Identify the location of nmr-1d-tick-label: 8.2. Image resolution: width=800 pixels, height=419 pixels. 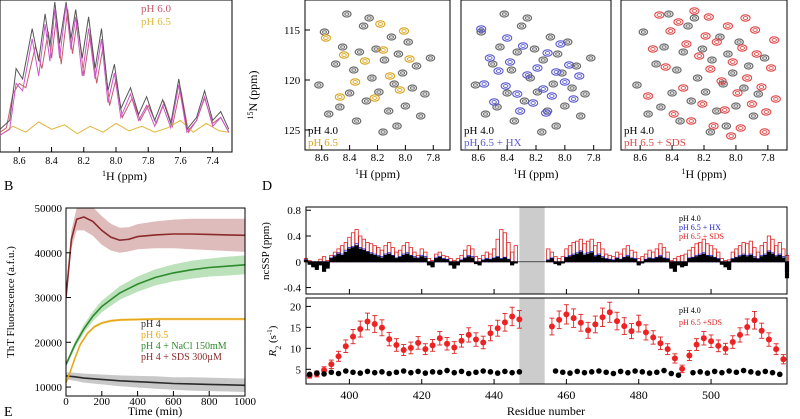
(84, 161).